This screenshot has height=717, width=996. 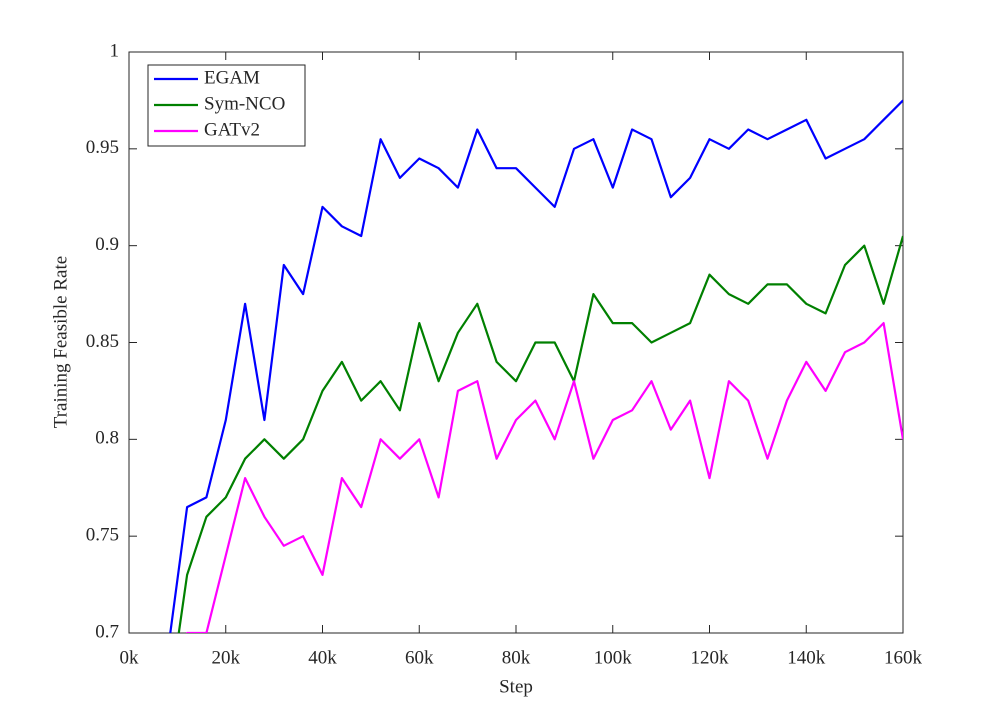 I want to click on y-tick-label: 0.9, so click(x=107, y=244).